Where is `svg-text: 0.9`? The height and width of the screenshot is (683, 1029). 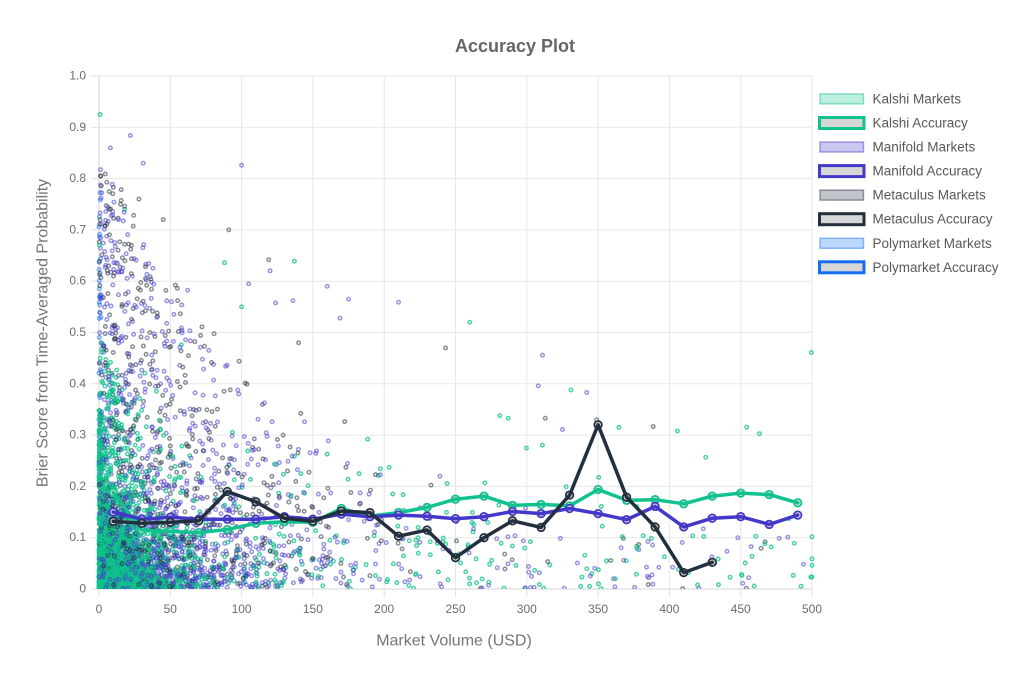 svg-text: 0.9 is located at coordinates (77, 127).